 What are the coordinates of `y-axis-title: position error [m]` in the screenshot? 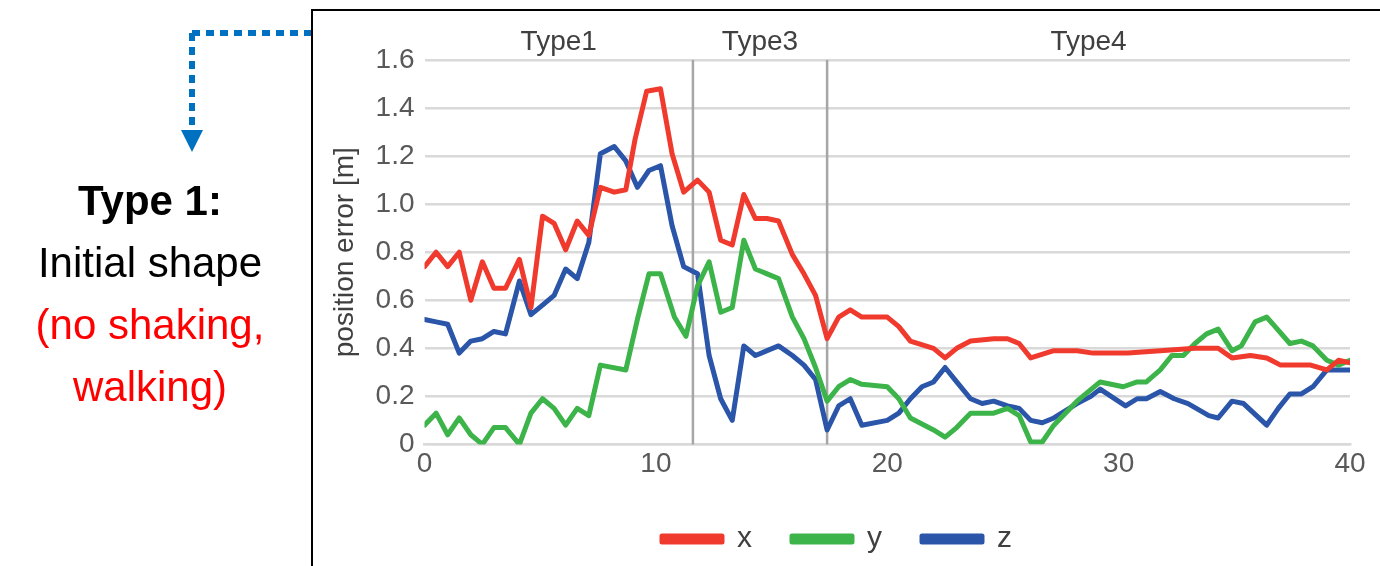 It's located at (343, 252).